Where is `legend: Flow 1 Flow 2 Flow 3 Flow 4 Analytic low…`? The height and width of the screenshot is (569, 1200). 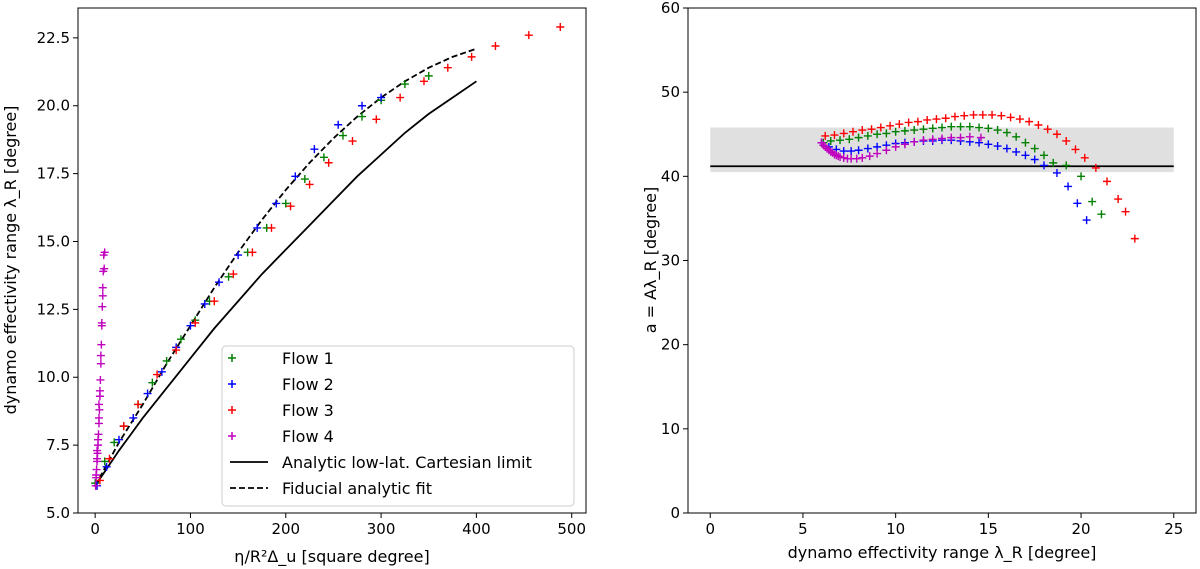 legend: Flow 1 Flow 2 Flow 3 Flow 4 Analytic low… is located at coordinates (398, 426).